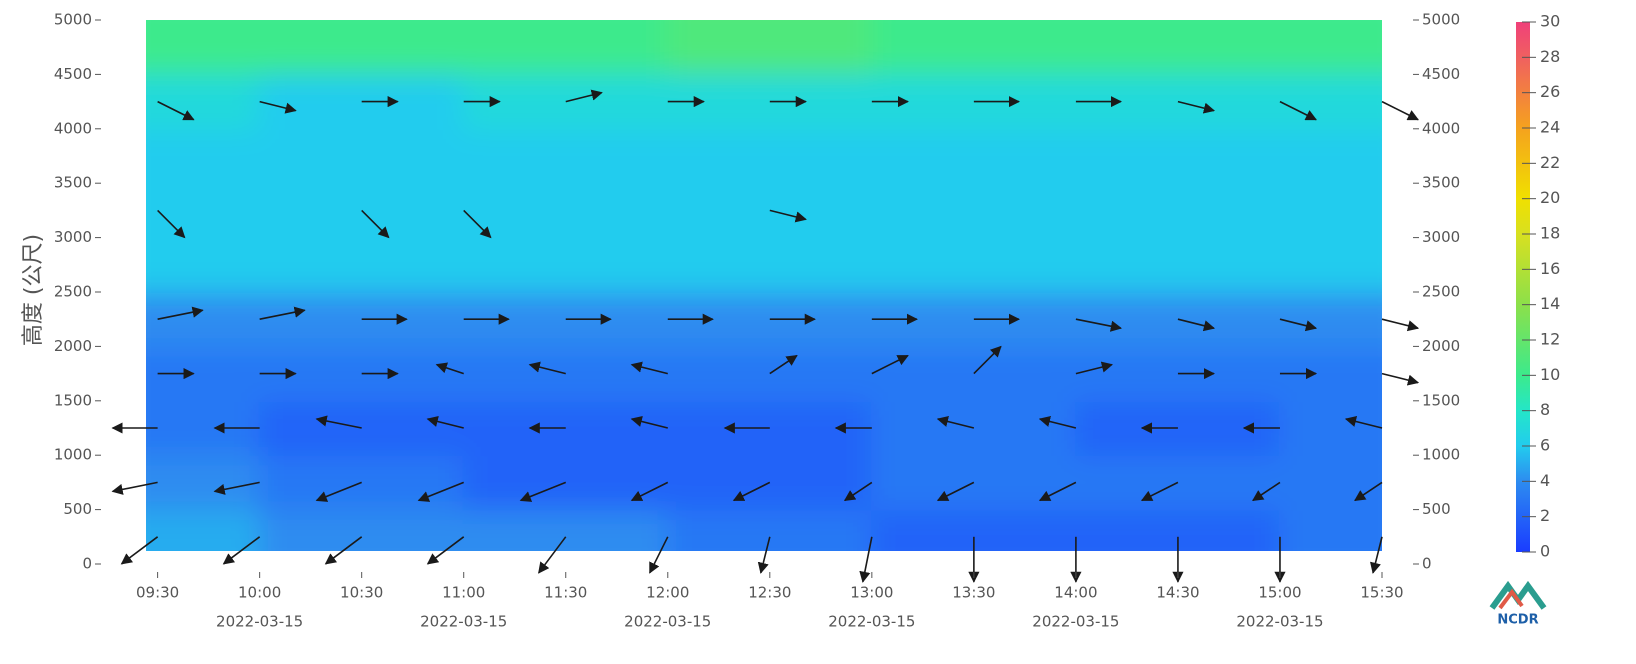  Describe the element at coordinates (1550, 268) in the screenshot. I see `colorbar-tick-label: 16` at that location.